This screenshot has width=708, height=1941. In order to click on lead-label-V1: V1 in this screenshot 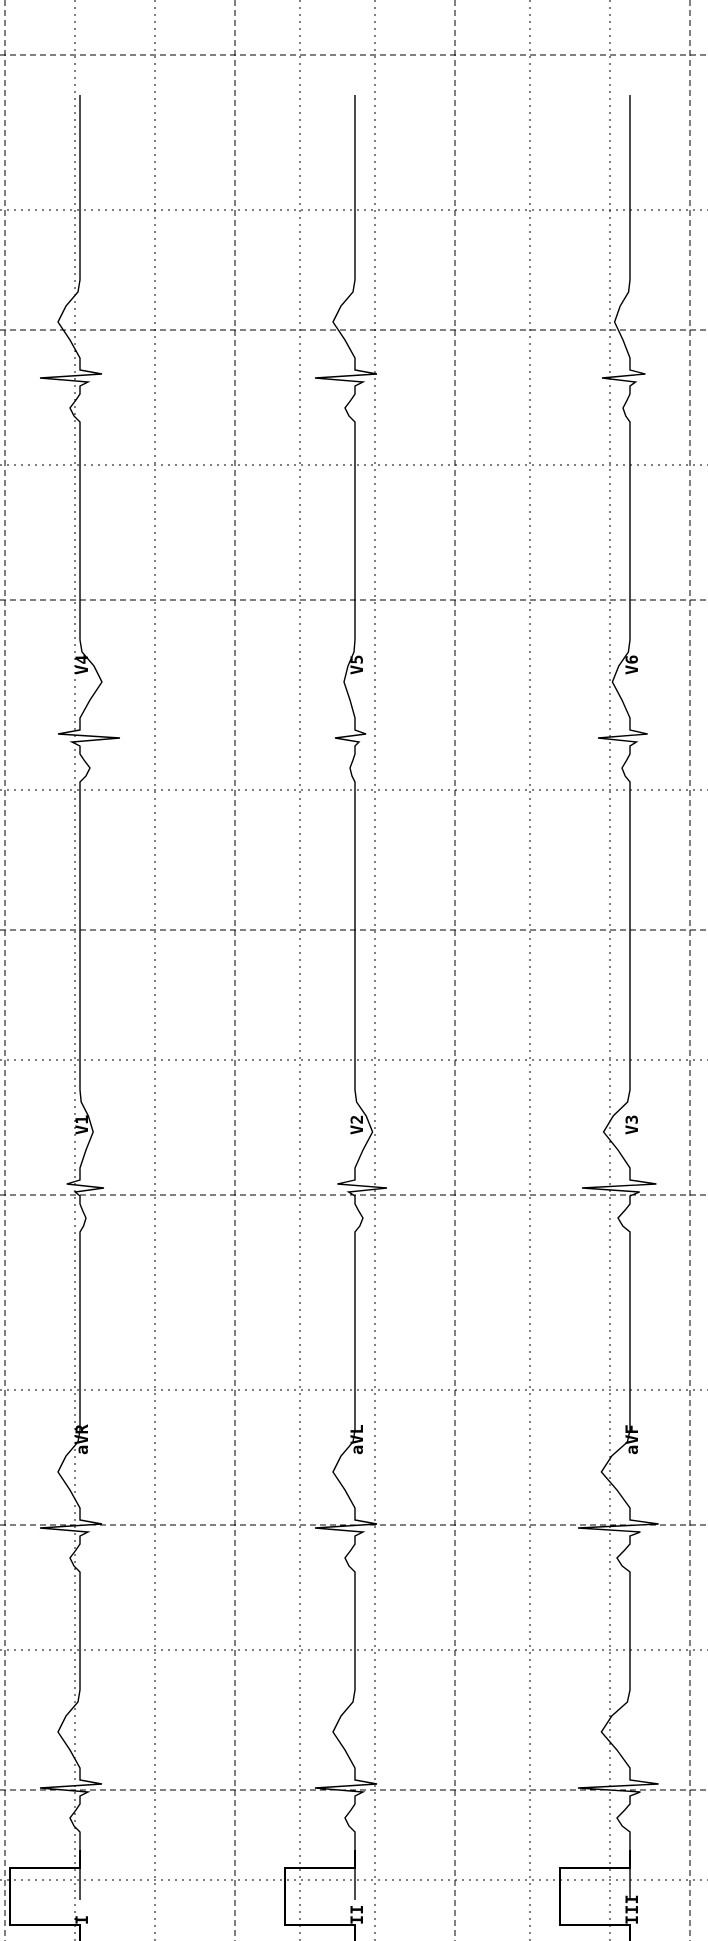, I will do `click(83, 1125)`.